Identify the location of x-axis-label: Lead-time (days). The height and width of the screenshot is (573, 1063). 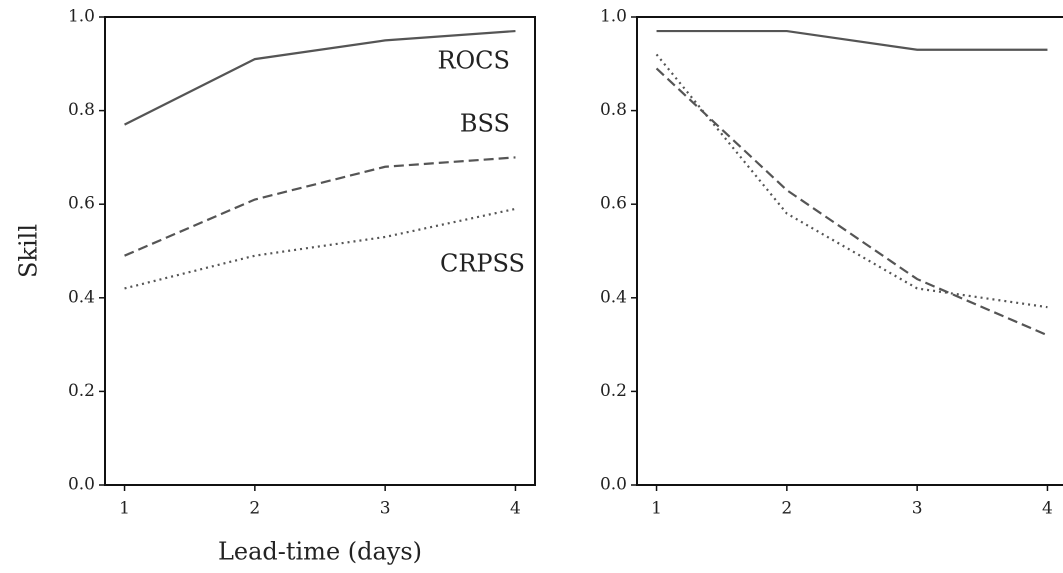
(320, 552).